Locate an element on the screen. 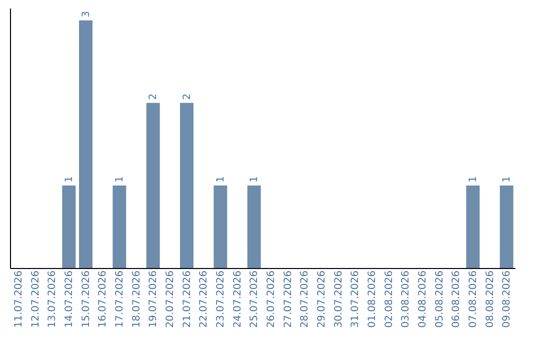 The height and width of the screenshot is (340, 540). x-tick-label: 22.07.2026 is located at coordinates (204, 299).